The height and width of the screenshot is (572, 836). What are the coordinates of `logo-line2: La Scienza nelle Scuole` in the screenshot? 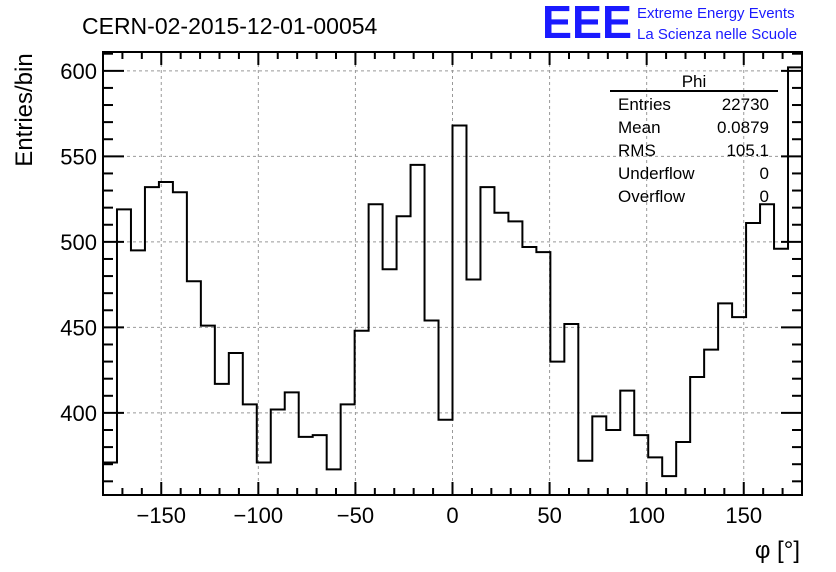 It's located at (717, 34).